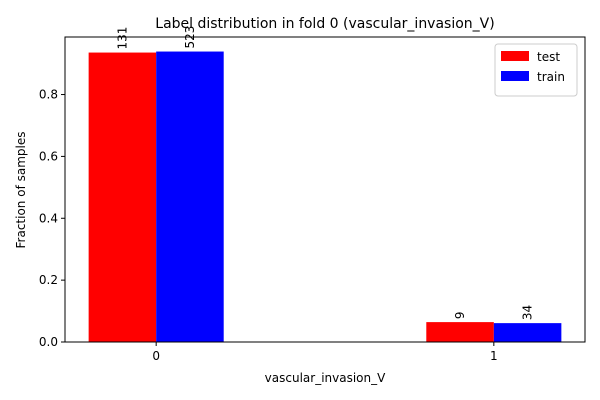  I want to click on y-axis-label: Fraction of samples, so click(21, 190).